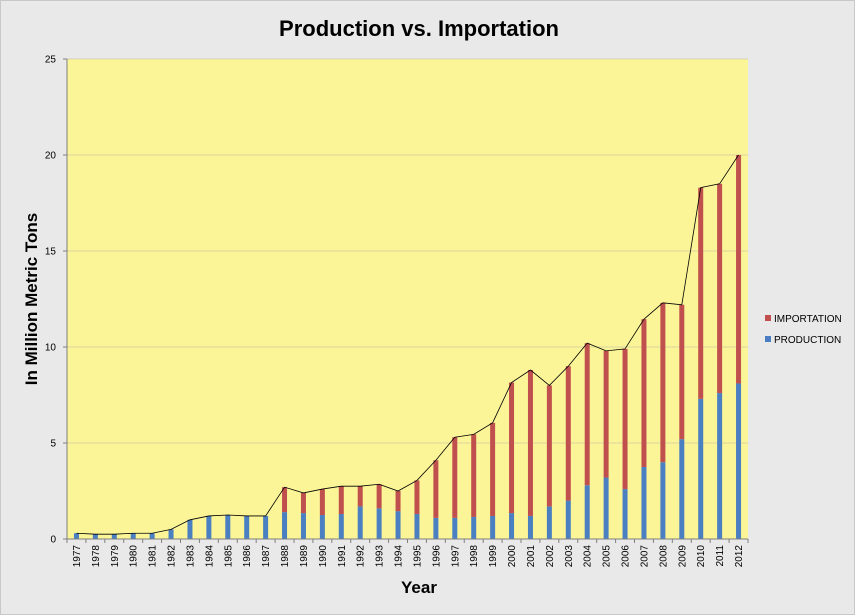 This screenshot has width=855, height=615. I want to click on bar-production-1983, so click(190, 529).